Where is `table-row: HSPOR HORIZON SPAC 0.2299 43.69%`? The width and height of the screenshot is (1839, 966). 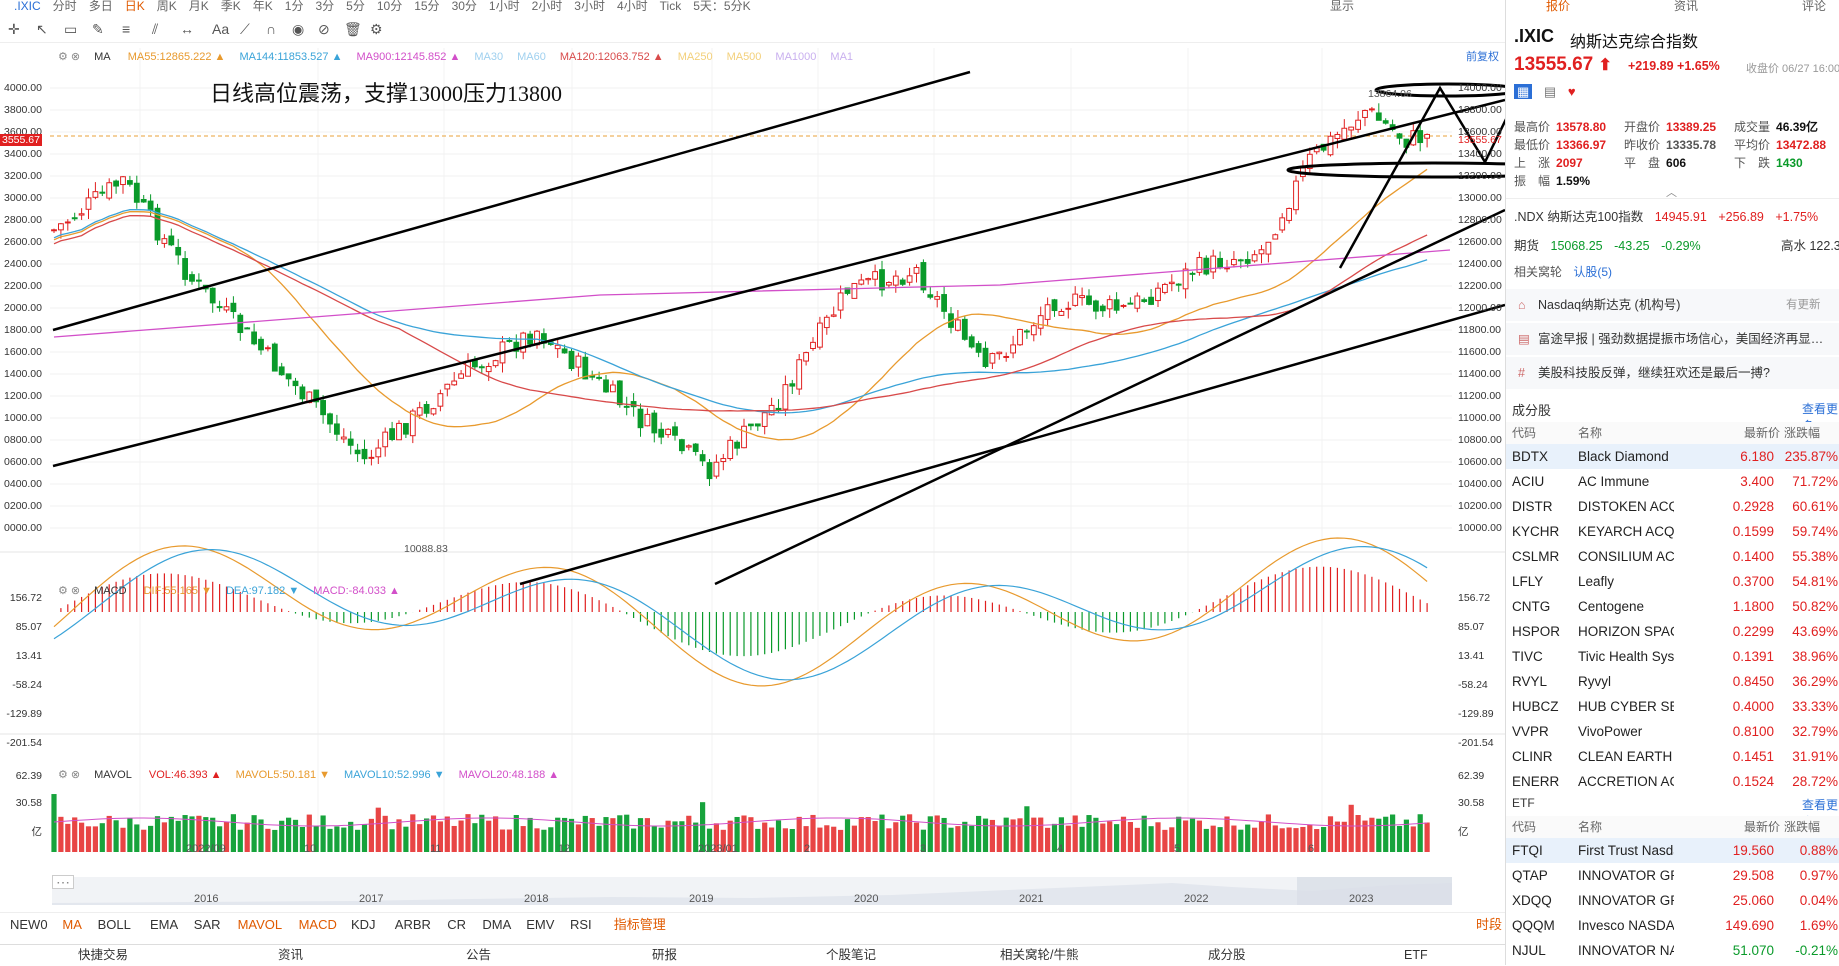 table-row: HSPOR HORIZON SPAC 0.2299 43.69% is located at coordinates (1672, 631).